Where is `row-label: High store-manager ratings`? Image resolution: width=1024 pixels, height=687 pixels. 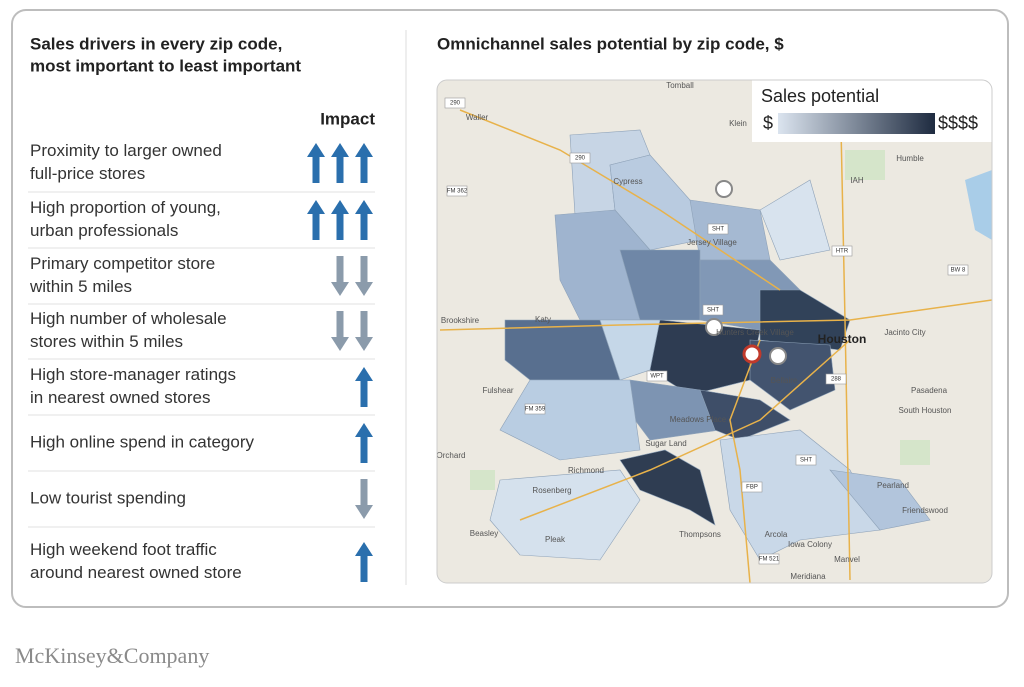
row-label: High store-manager ratings is located at coordinates (133, 374).